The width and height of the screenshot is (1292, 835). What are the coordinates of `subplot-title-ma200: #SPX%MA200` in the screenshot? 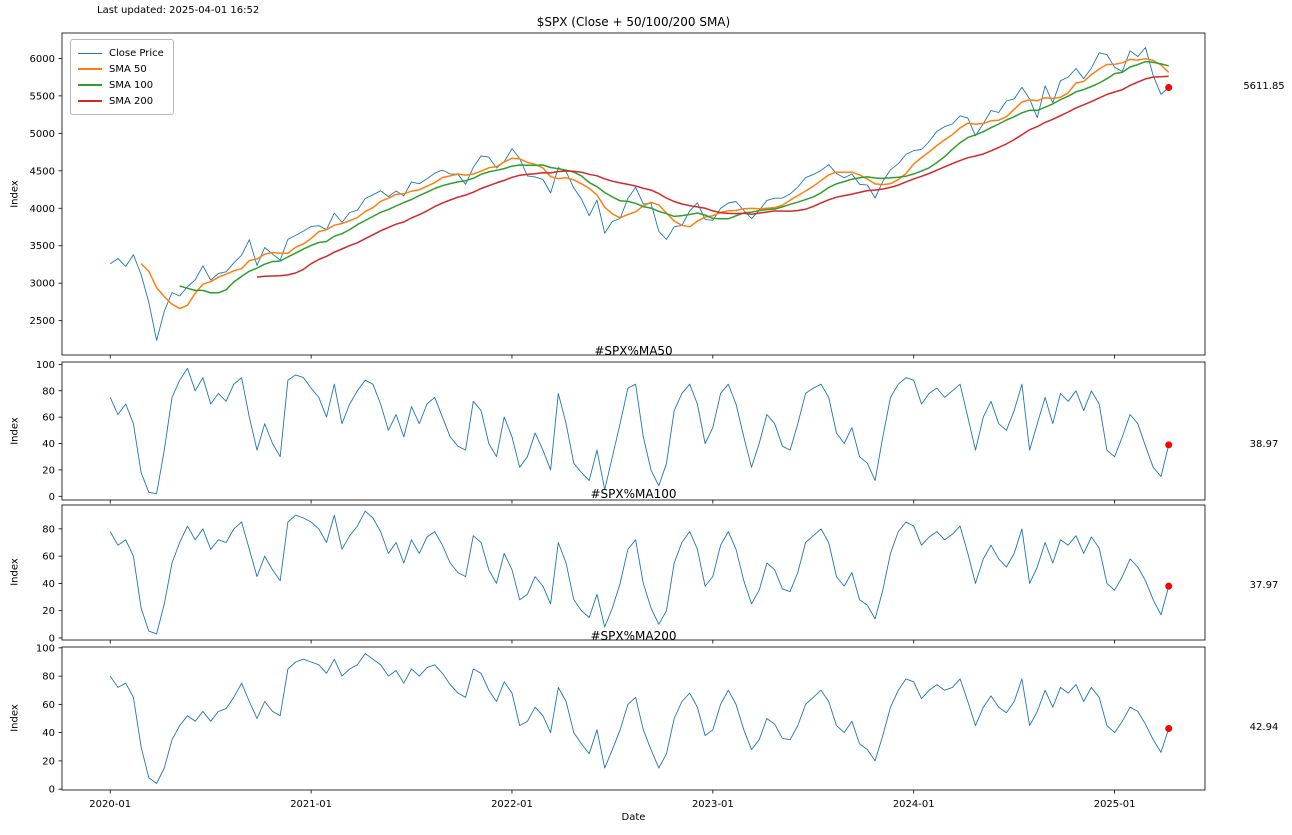 It's located at (633, 636).